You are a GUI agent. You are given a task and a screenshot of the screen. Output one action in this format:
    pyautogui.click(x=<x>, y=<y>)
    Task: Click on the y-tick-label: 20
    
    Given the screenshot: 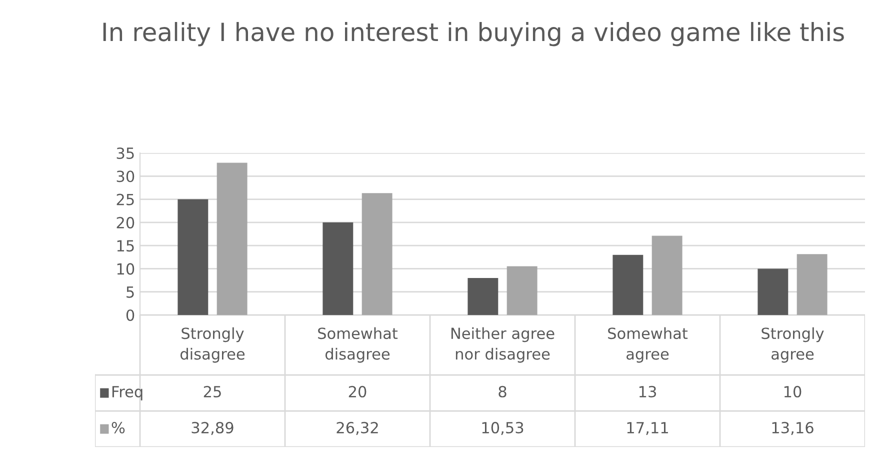 What is the action you would take?
    pyautogui.click(x=125, y=222)
    